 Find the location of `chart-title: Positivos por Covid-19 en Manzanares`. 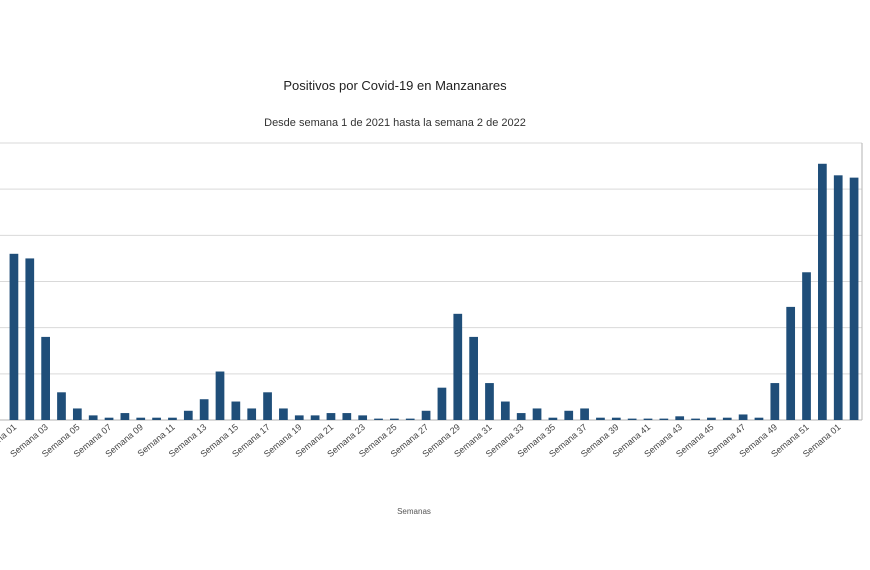

chart-title: Positivos por Covid-19 en Manzanares is located at coordinates (395, 85).